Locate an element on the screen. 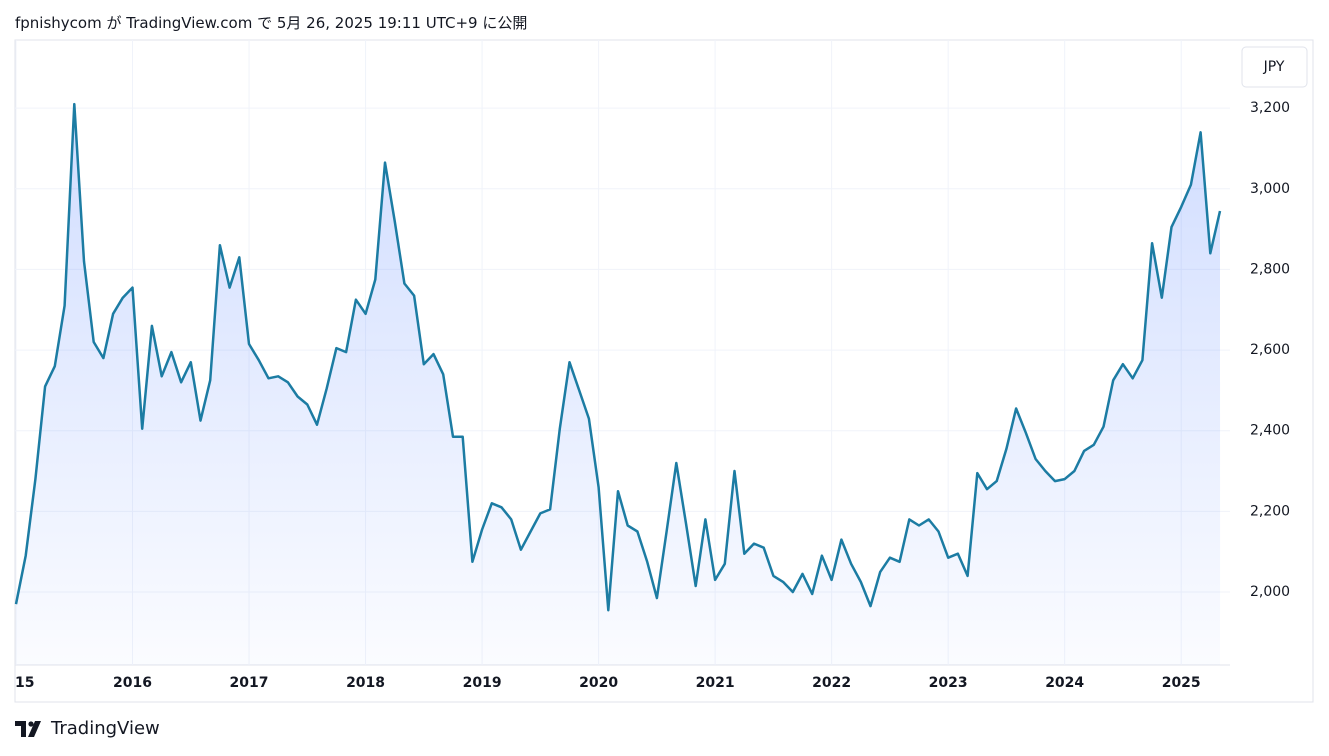 The image size is (1329, 756). y-tick-label: 3,000 is located at coordinates (1270, 189).